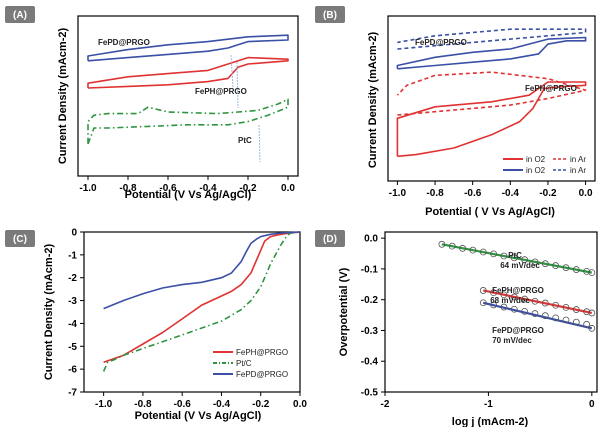  Describe the element at coordinates (72, 278) in the screenshot. I see `panel-c-ytick-label: -2` at that location.